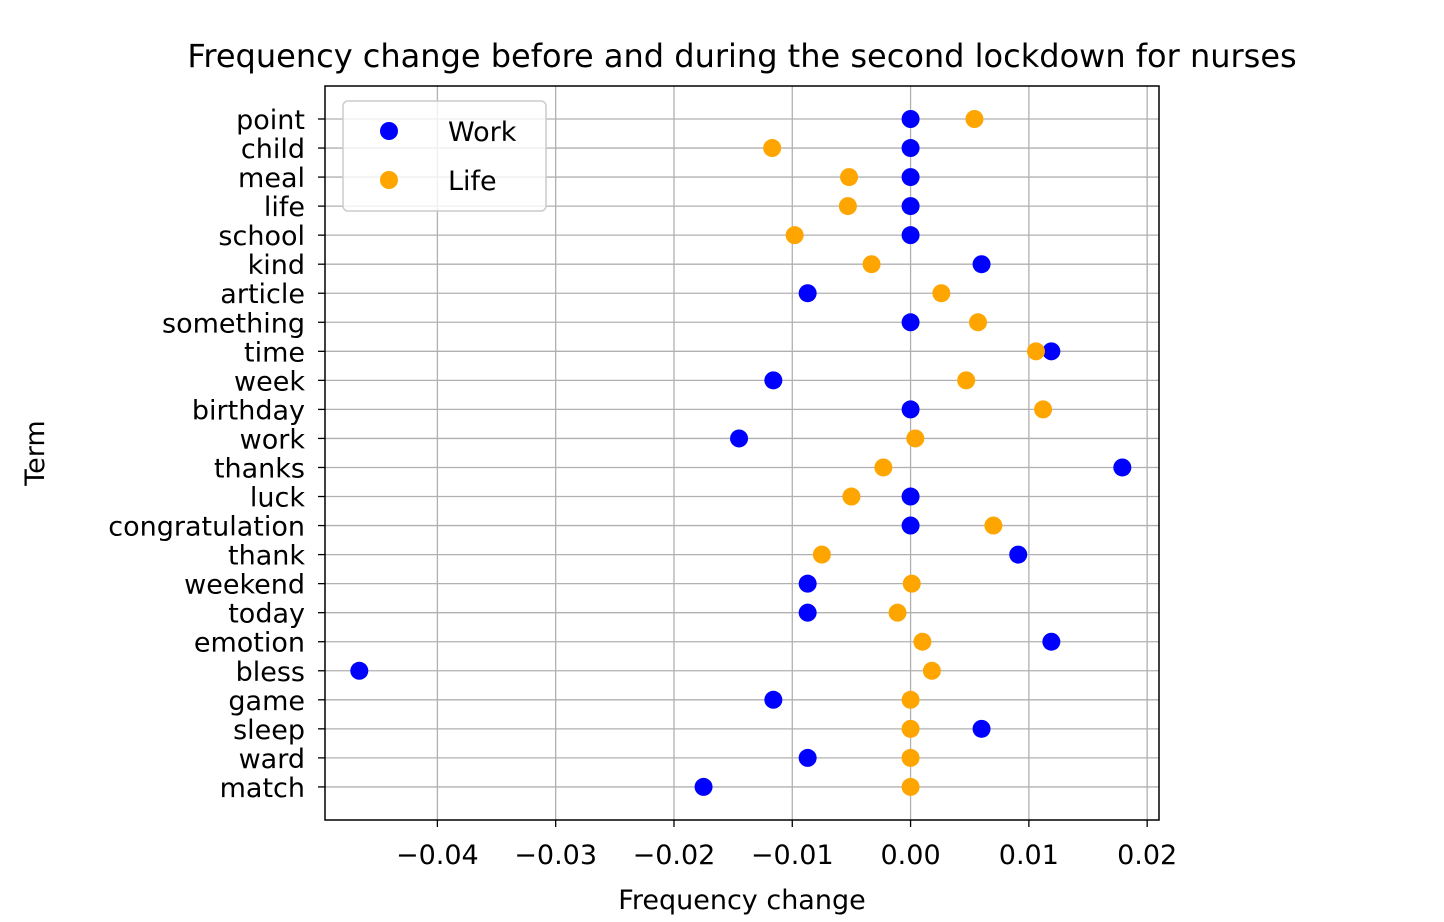 This screenshot has width=1444, height=922. I want to click on life-point-birthday, so click(1043, 409).